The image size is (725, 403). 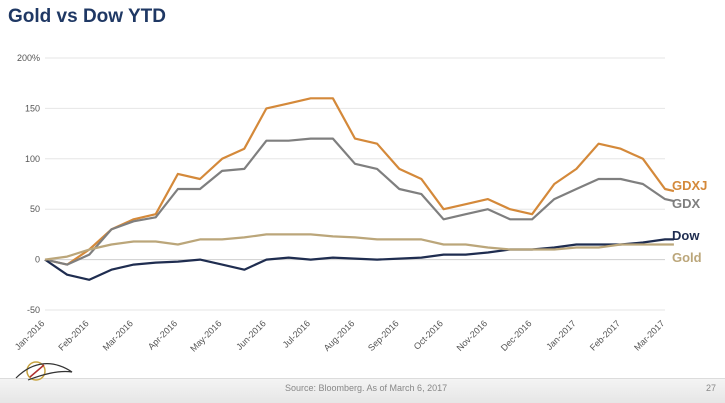 What do you see at coordinates (32, 159) in the screenshot?
I see `y-tick-label: 100` at bounding box center [32, 159].